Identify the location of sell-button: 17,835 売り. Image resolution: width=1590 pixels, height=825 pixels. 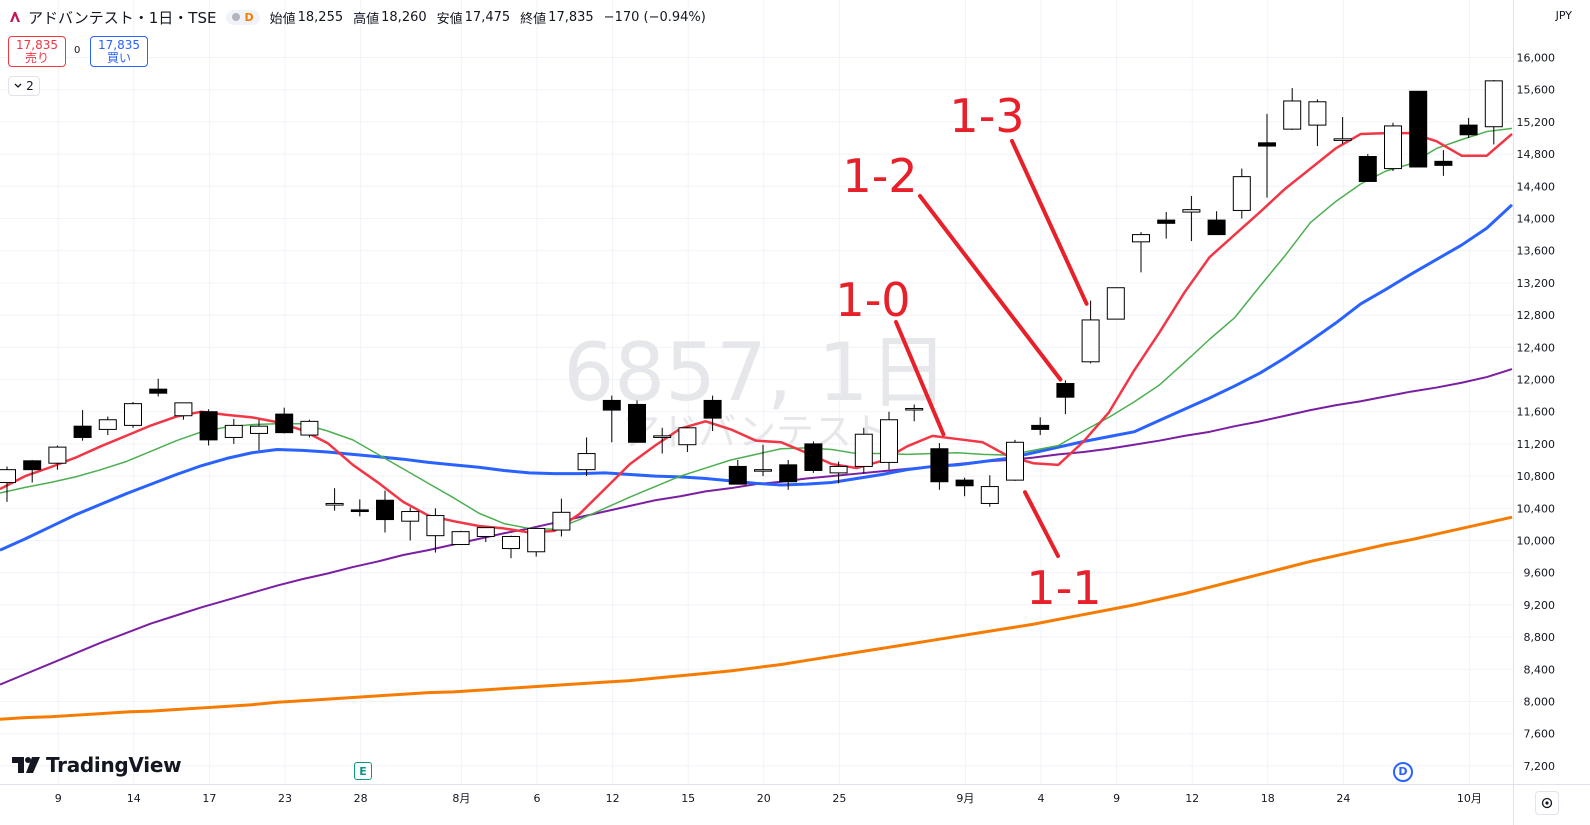
(37, 51).